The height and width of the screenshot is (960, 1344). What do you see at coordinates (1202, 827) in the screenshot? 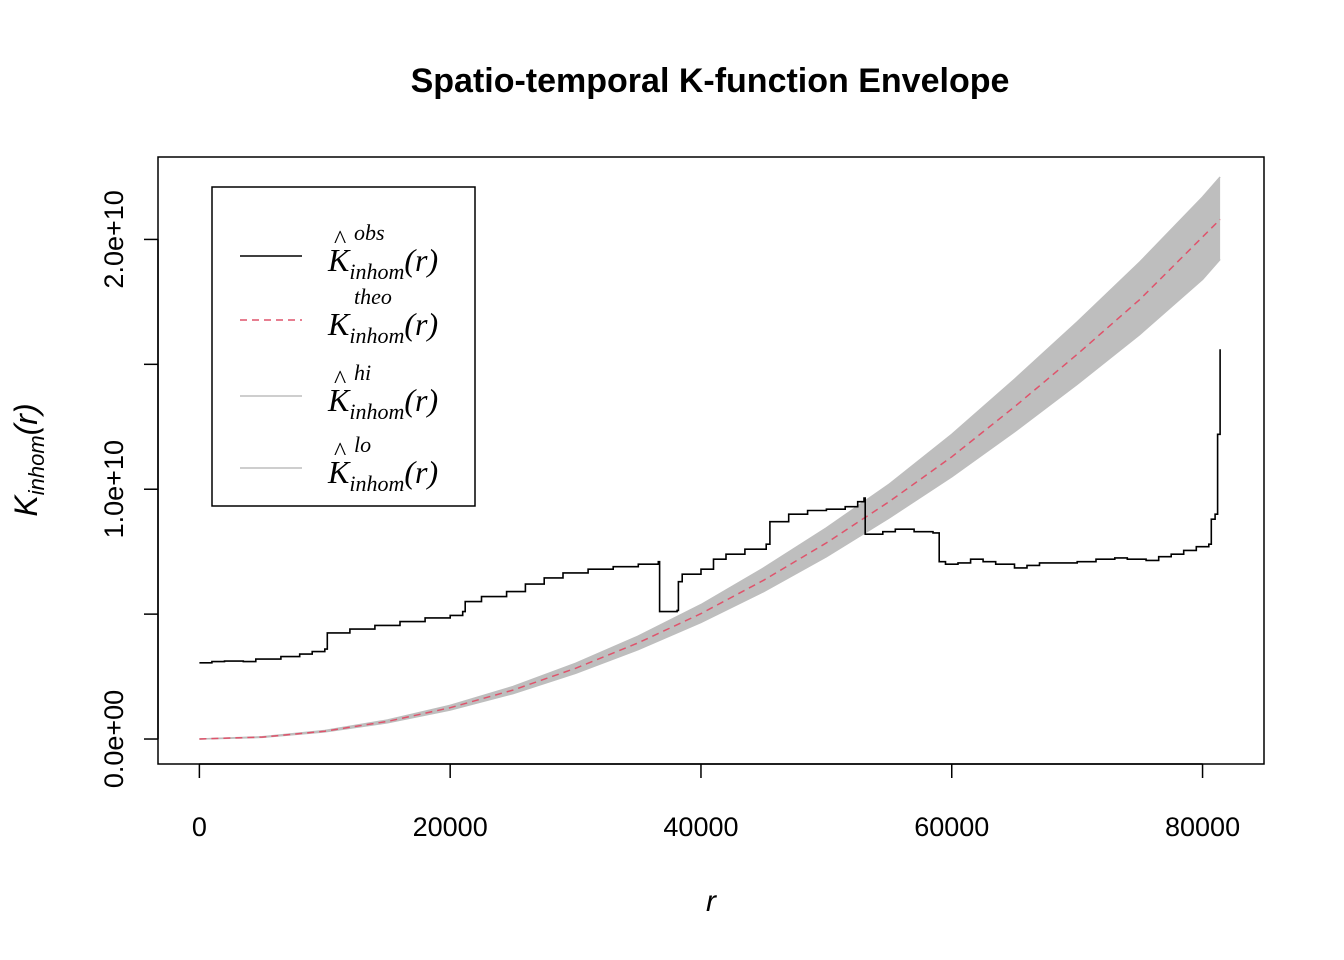
I see `x-tick-label: 80000` at bounding box center [1202, 827].